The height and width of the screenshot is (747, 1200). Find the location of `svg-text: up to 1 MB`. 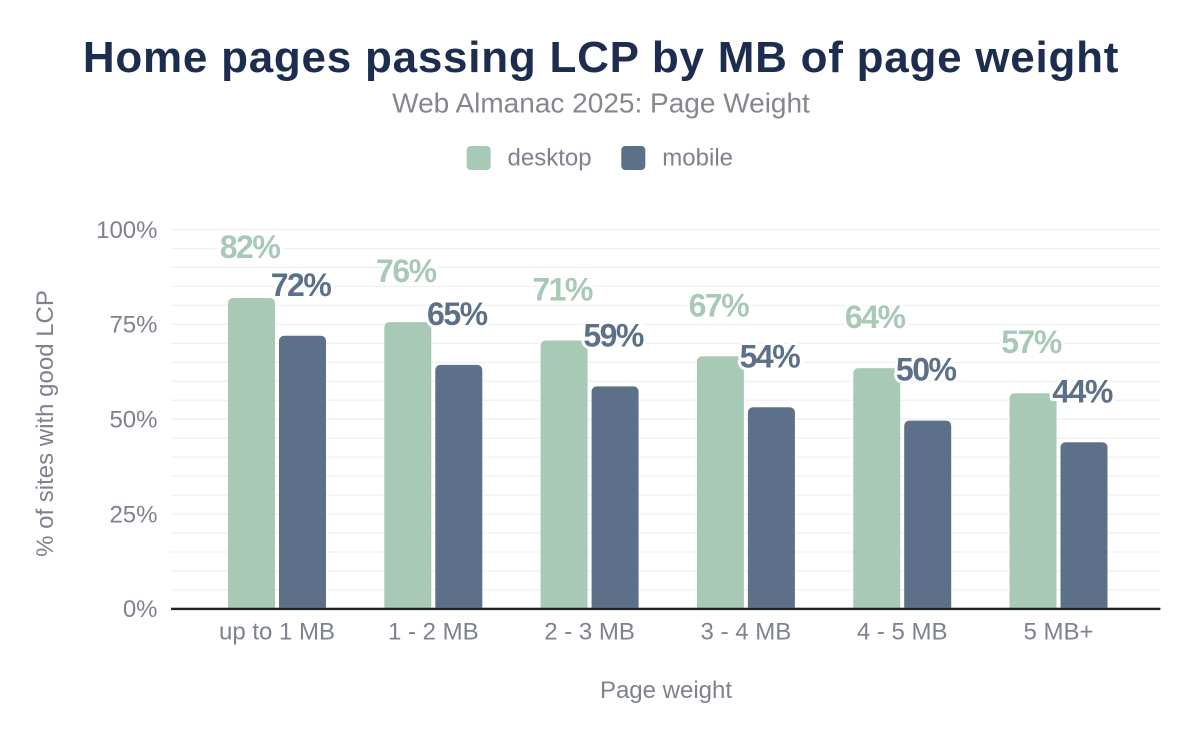

svg-text: up to 1 MB is located at coordinates (277, 632).